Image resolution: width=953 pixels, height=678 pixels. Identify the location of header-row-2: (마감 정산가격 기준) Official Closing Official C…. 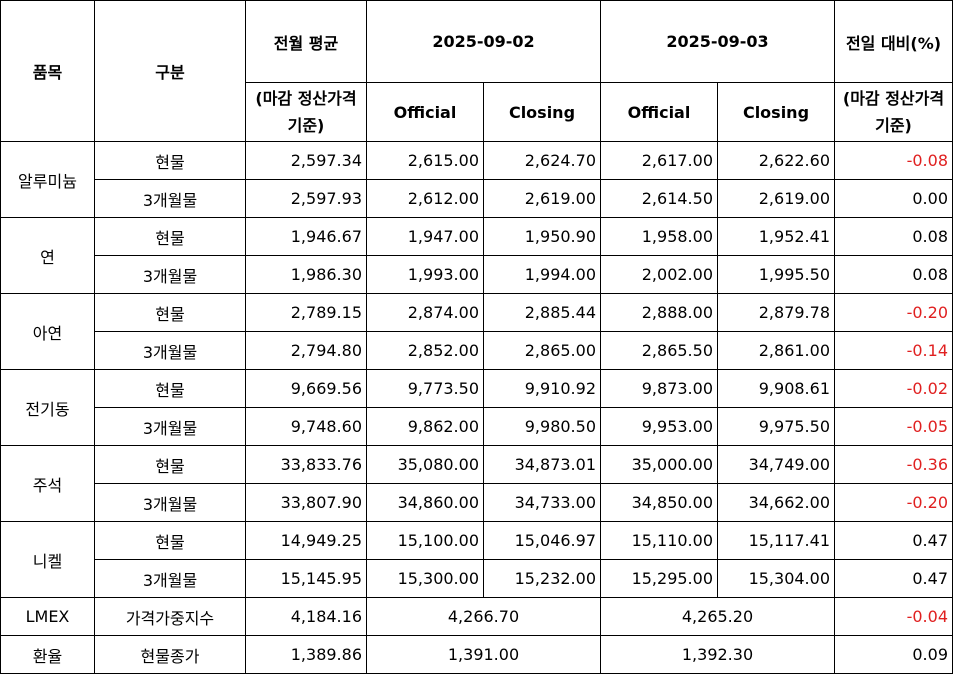
(477, 112).